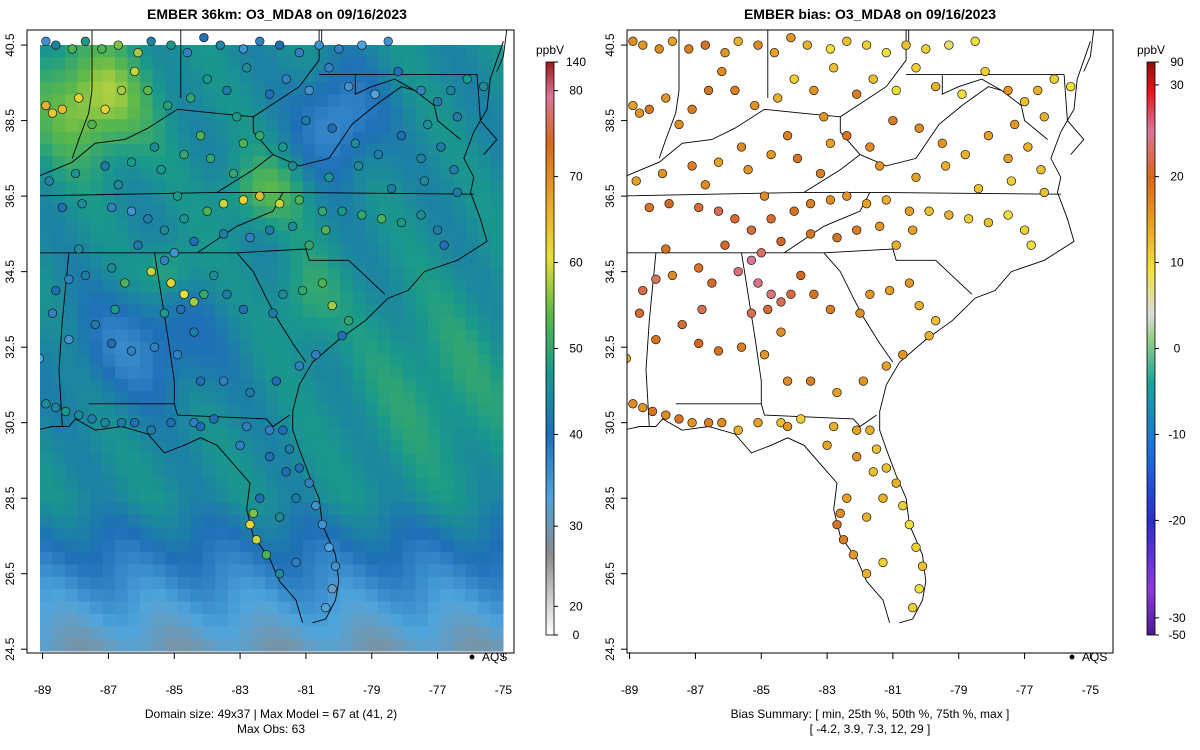 Image resolution: width=1200 pixels, height=750 pixels. I want to click on lat-tick-label: 32.5, so click(610, 347).